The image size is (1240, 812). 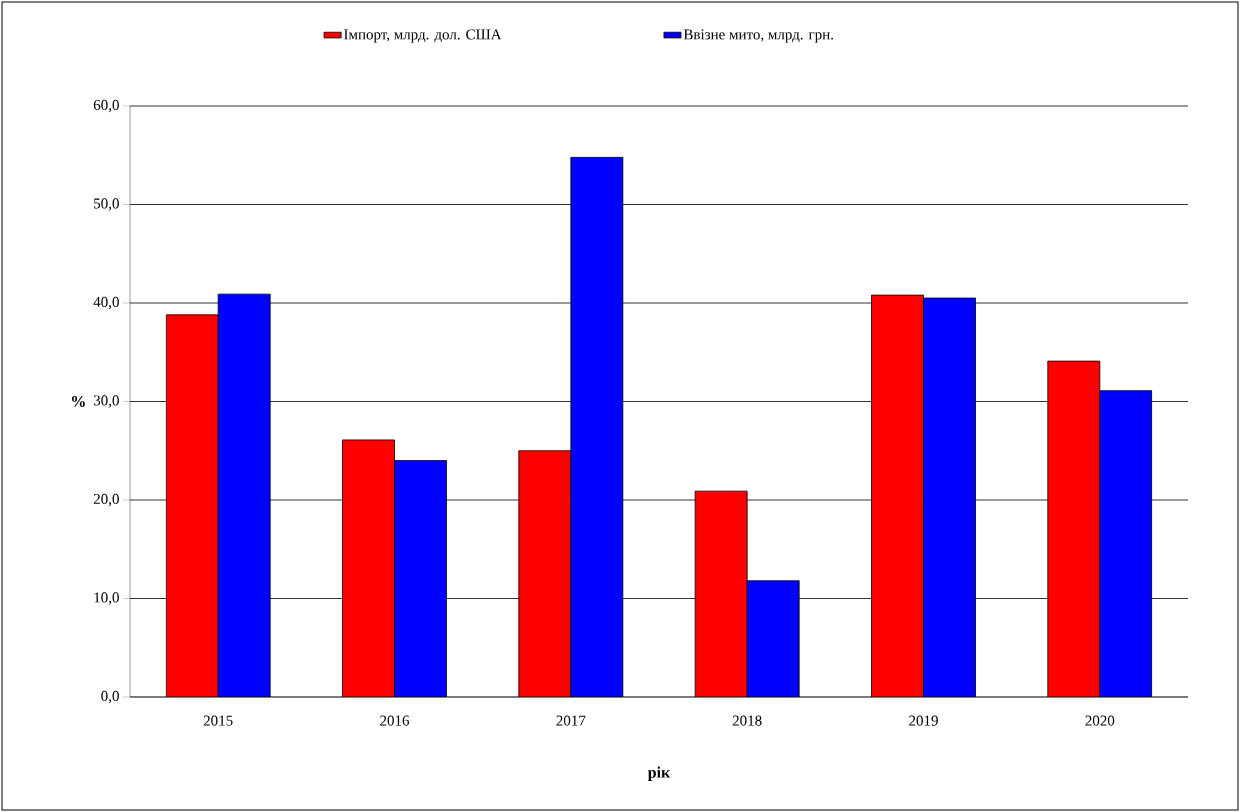 What do you see at coordinates (110, 697) in the screenshot?
I see `y-tick-label: 0,0` at bounding box center [110, 697].